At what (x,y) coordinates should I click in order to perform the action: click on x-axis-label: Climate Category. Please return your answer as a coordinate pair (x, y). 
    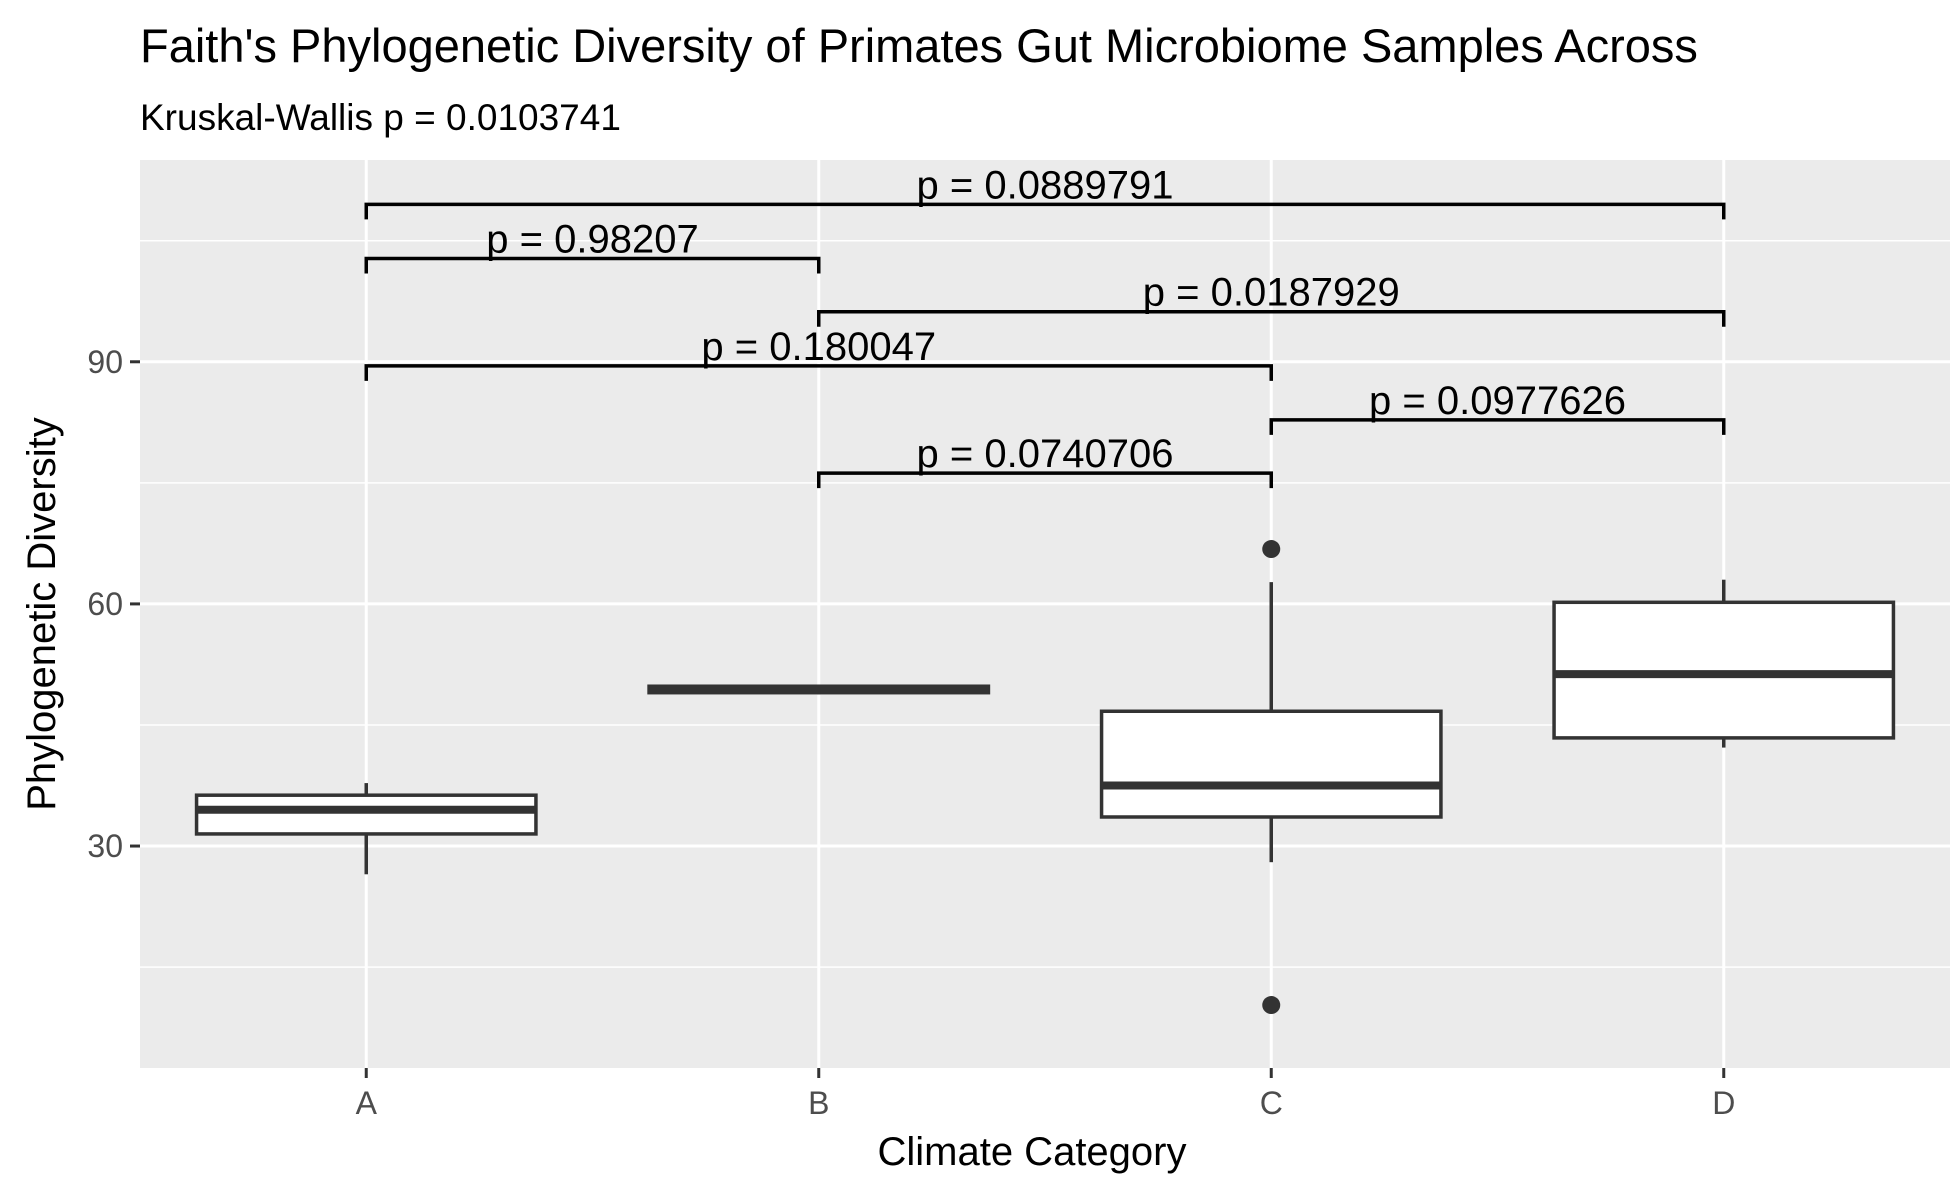
    Looking at the image, I should click on (1031, 1152).